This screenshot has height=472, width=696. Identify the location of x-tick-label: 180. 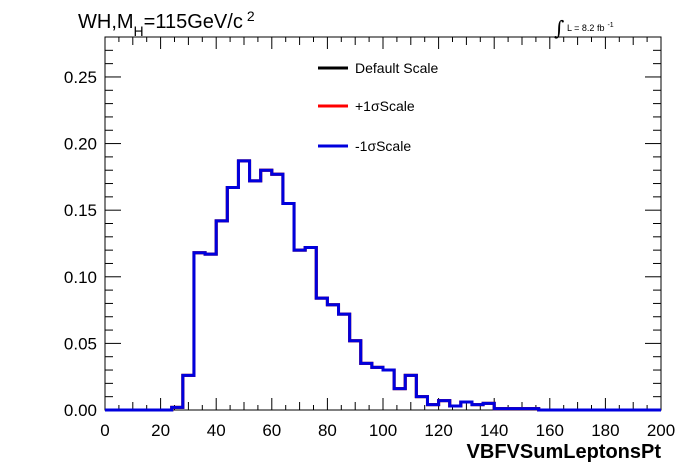
(605, 430).